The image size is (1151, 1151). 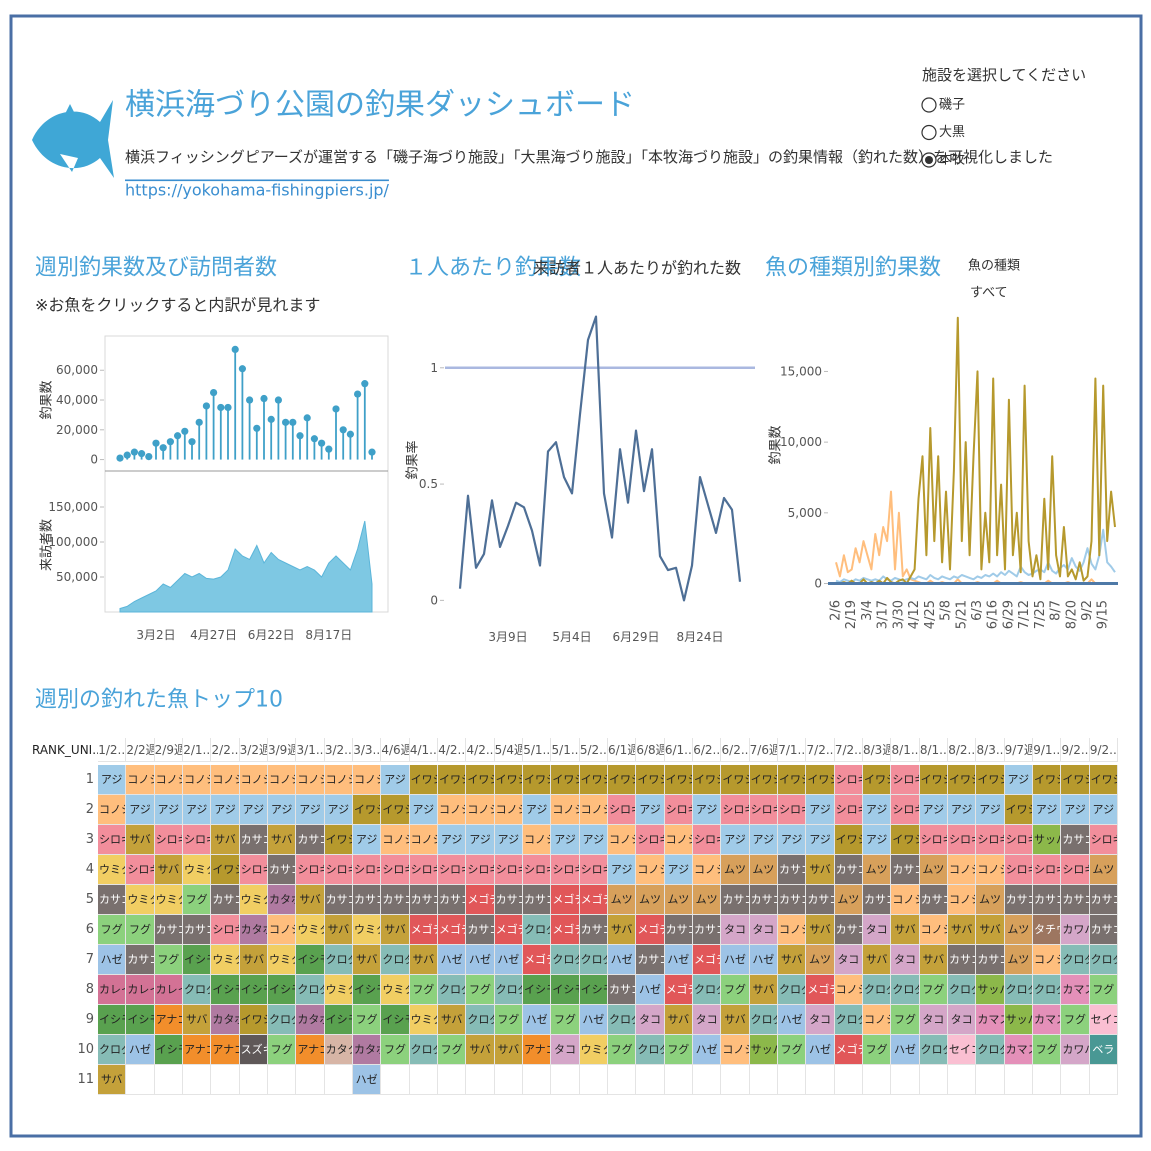 I want to click on filter-label: 施設を選択してください, so click(x=1004, y=75).